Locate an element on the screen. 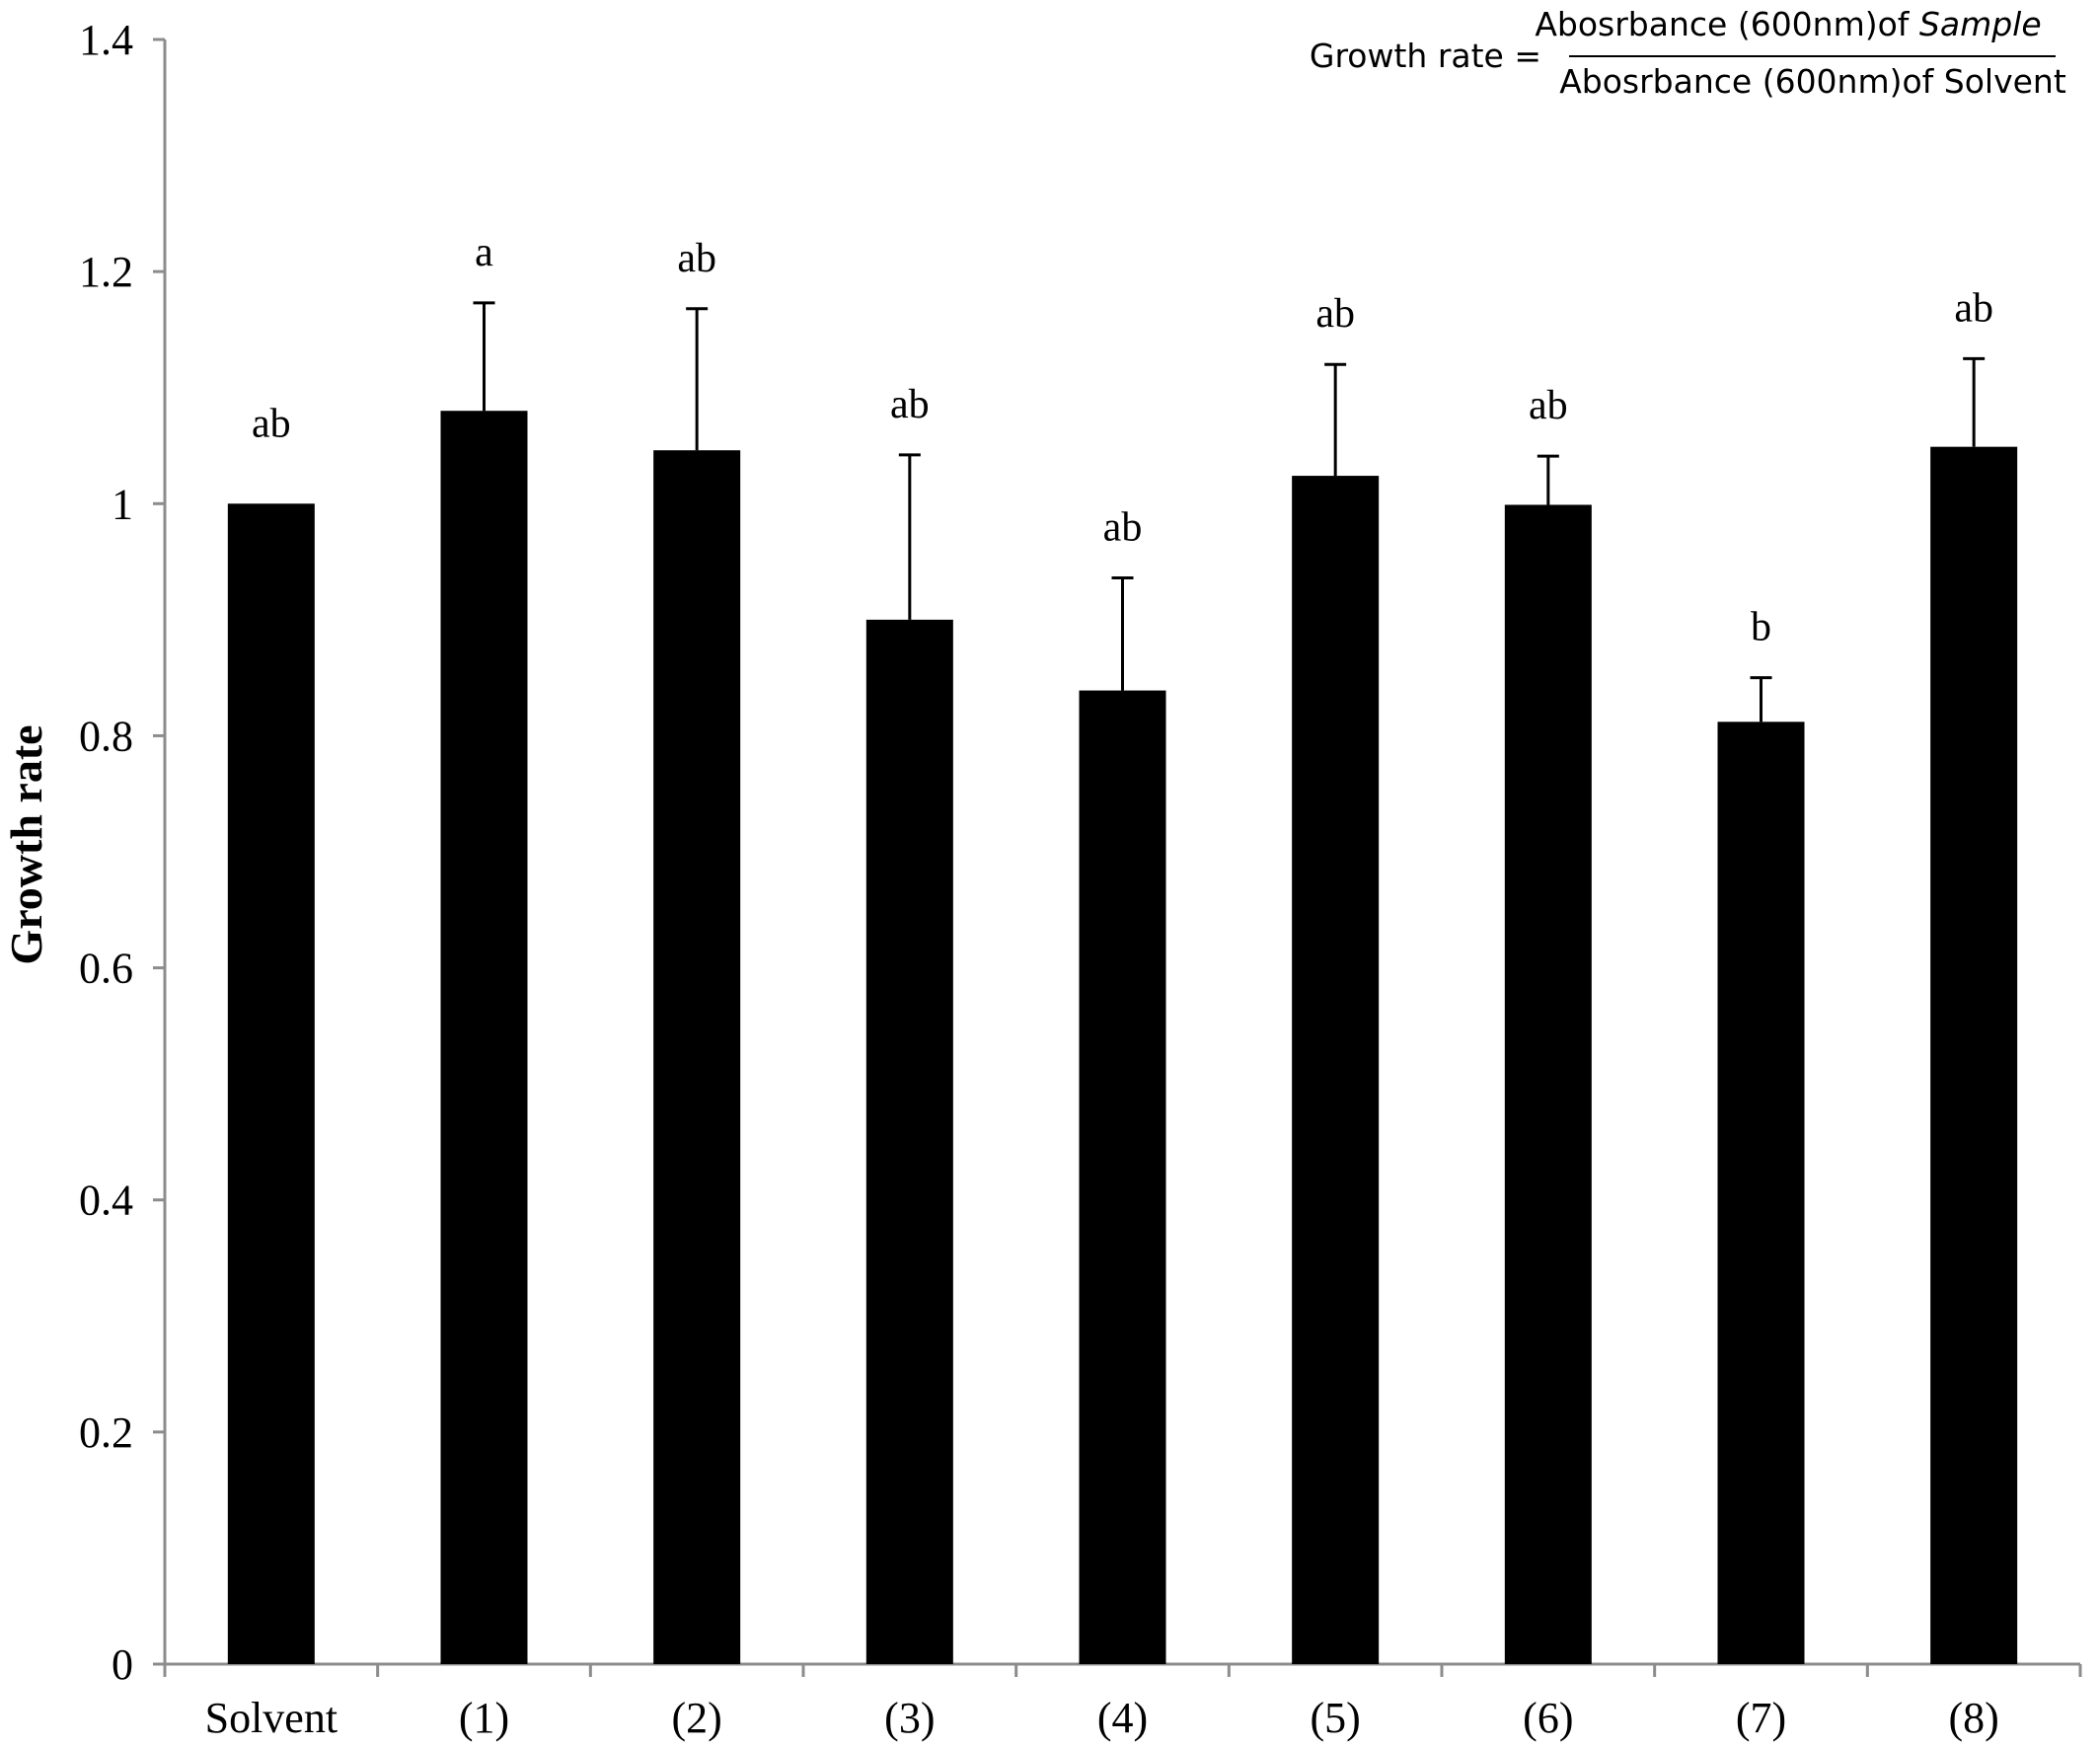 This screenshot has width=2100, height=1748. y-tick-label: 1 is located at coordinates (122, 504).